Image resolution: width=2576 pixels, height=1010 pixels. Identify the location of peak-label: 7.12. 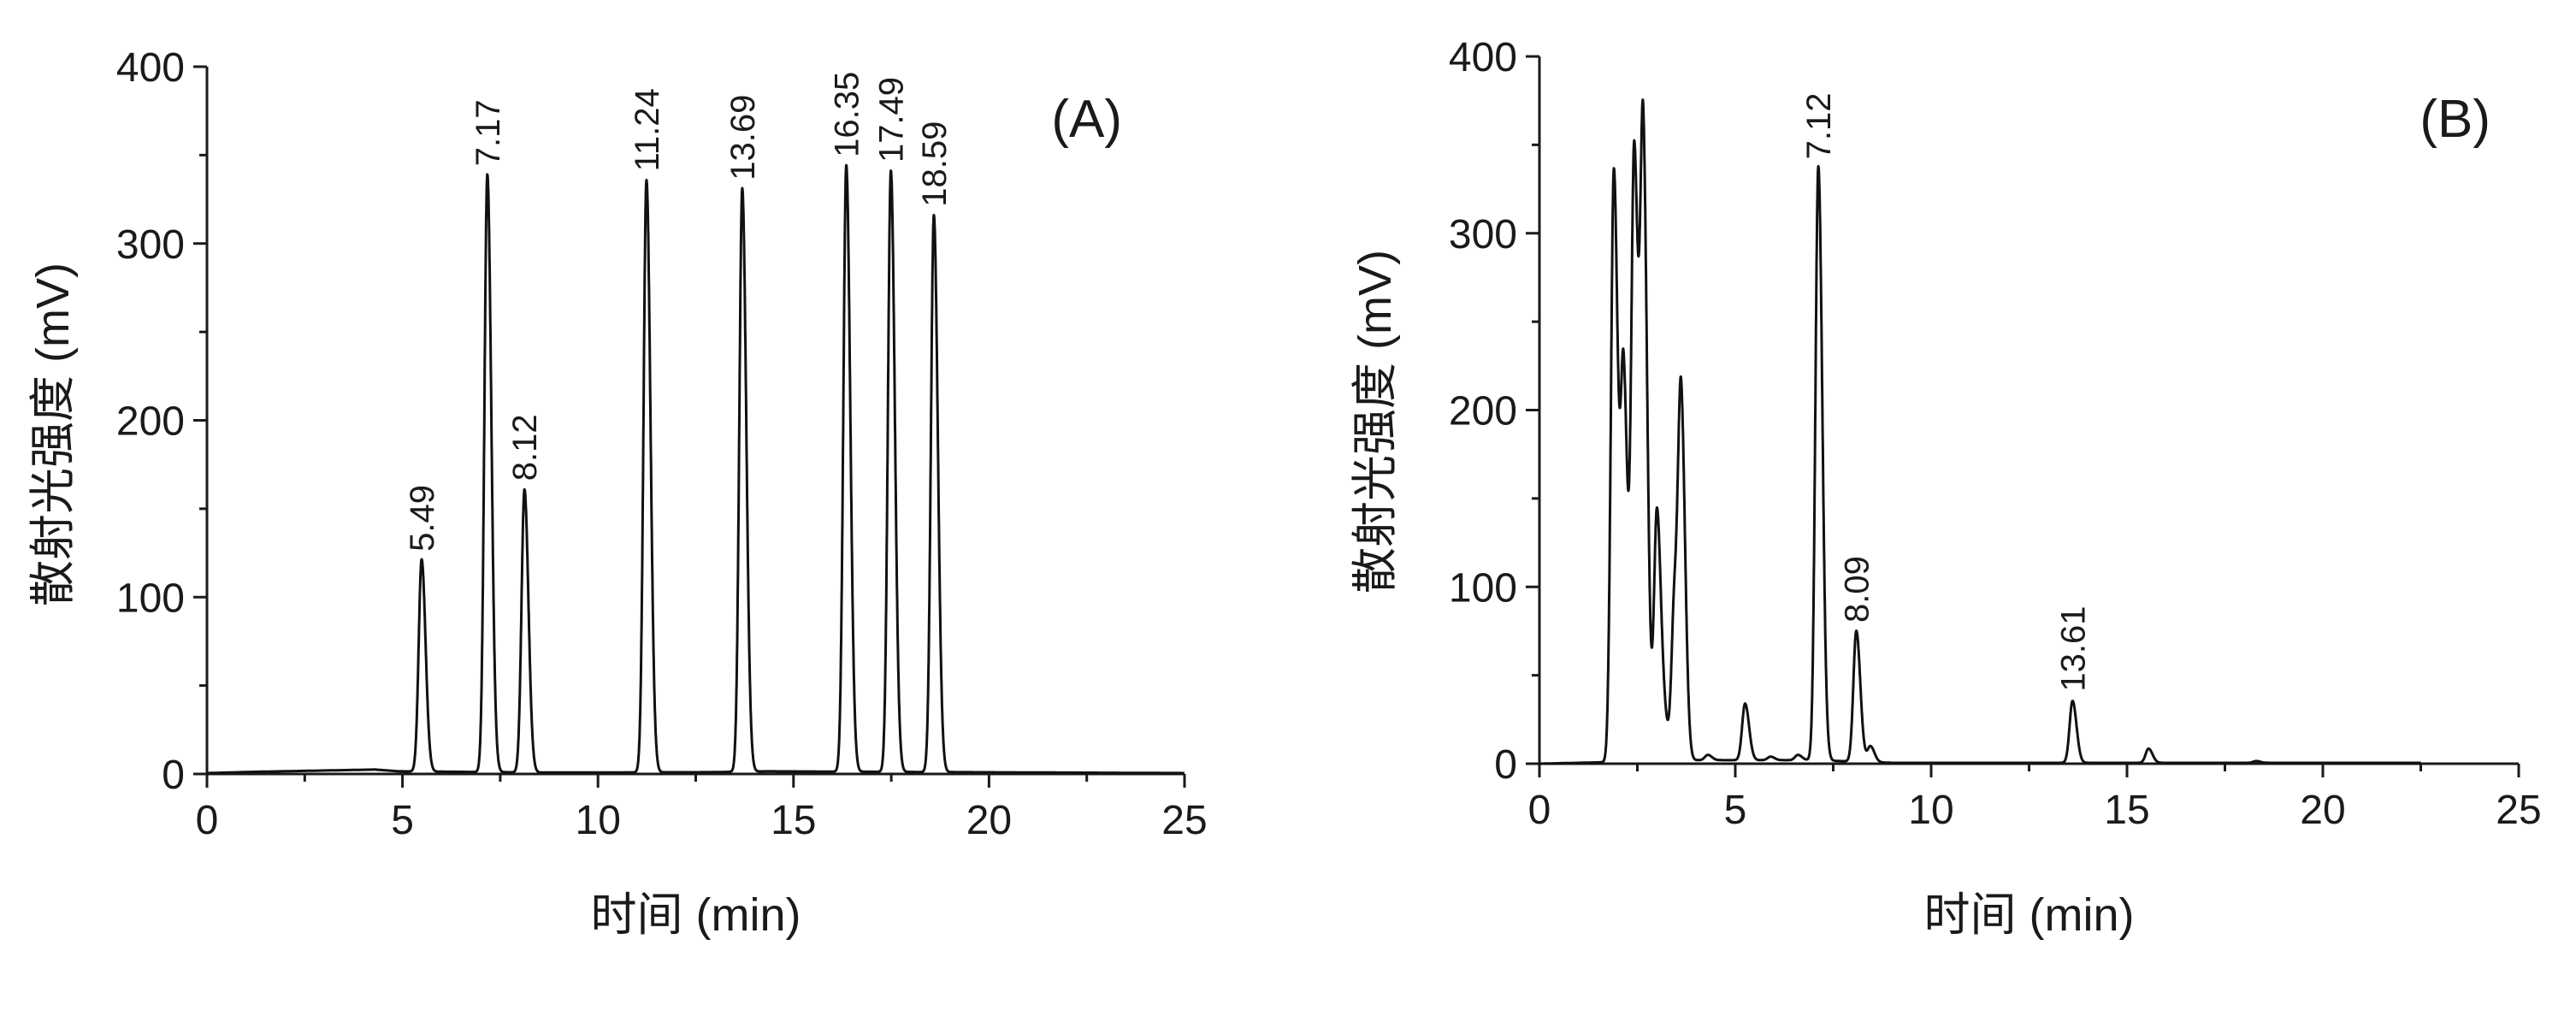
(1819, 125).